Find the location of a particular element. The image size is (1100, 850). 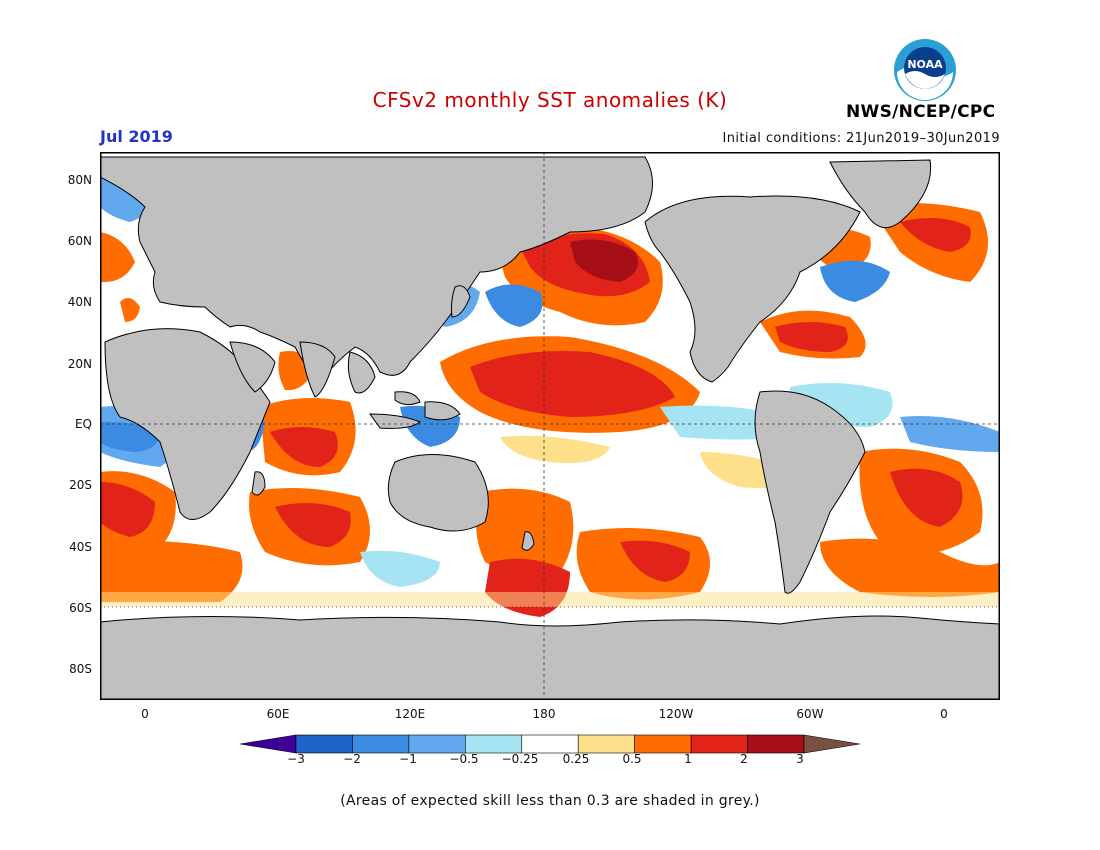

colorbar-tick: 3 is located at coordinates (800, 759).